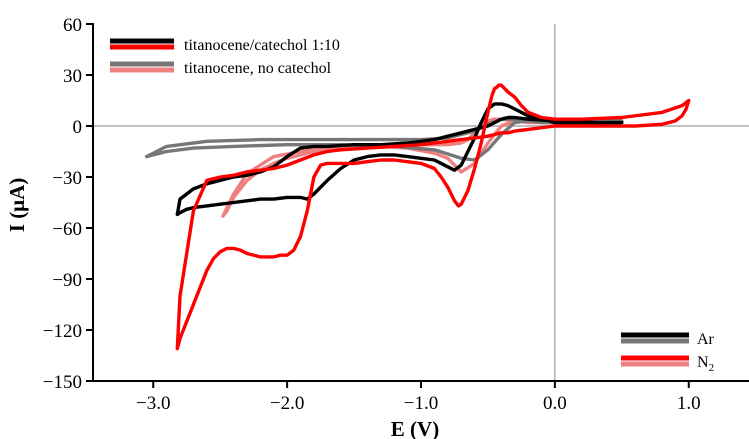 The width and height of the screenshot is (749, 439). Describe the element at coordinates (72, 25) in the screenshot. I see `y-tick-label: 60` at that location.